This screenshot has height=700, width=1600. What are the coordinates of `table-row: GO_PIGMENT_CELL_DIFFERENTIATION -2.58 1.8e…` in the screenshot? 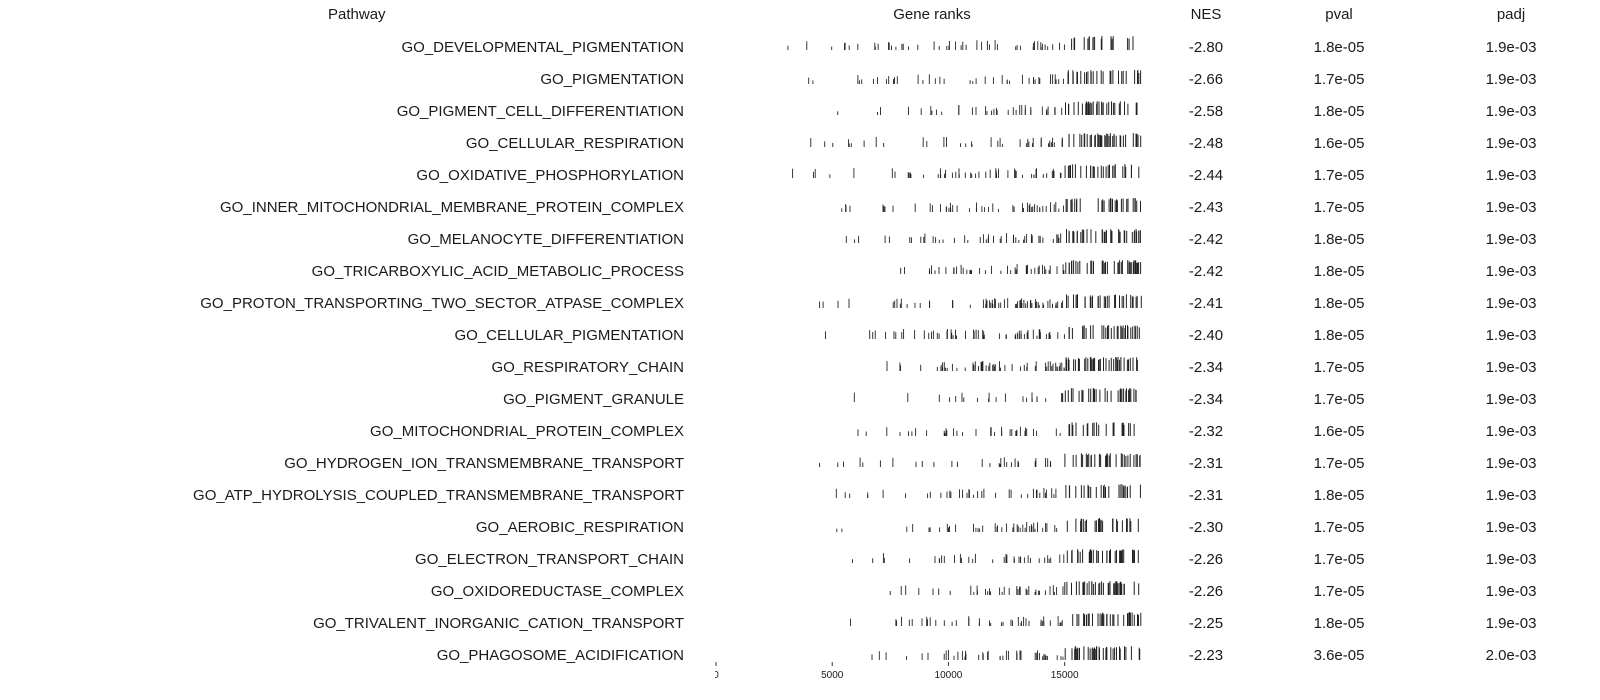 It's located at (800, 112).